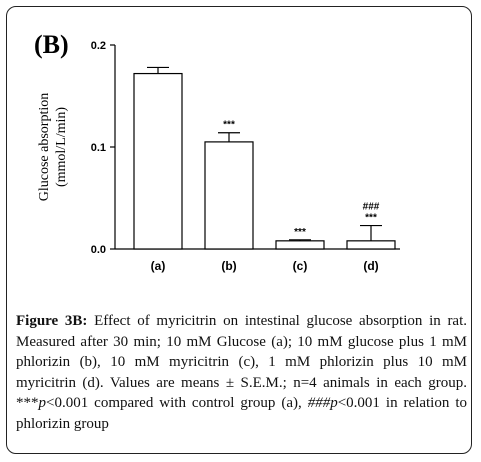 This screenshot has width=481, height=462. Describe the element at coordinates (98, 250) in the screenshot. I see `y-tick-label-0: 0.0` at that location.